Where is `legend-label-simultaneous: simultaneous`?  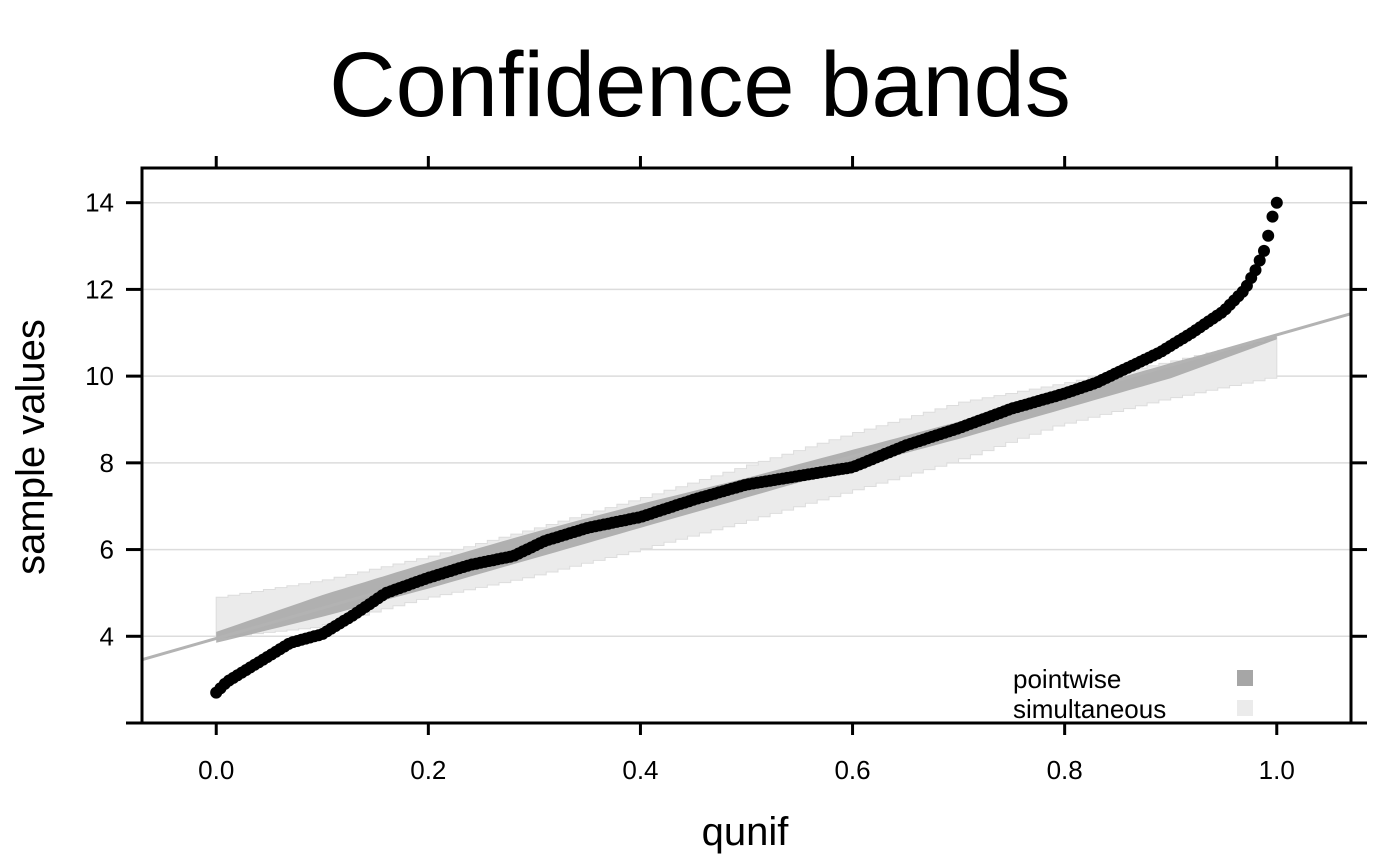 legend-label-simultaneous: simultaneous is located at coordinates (1089, 709).